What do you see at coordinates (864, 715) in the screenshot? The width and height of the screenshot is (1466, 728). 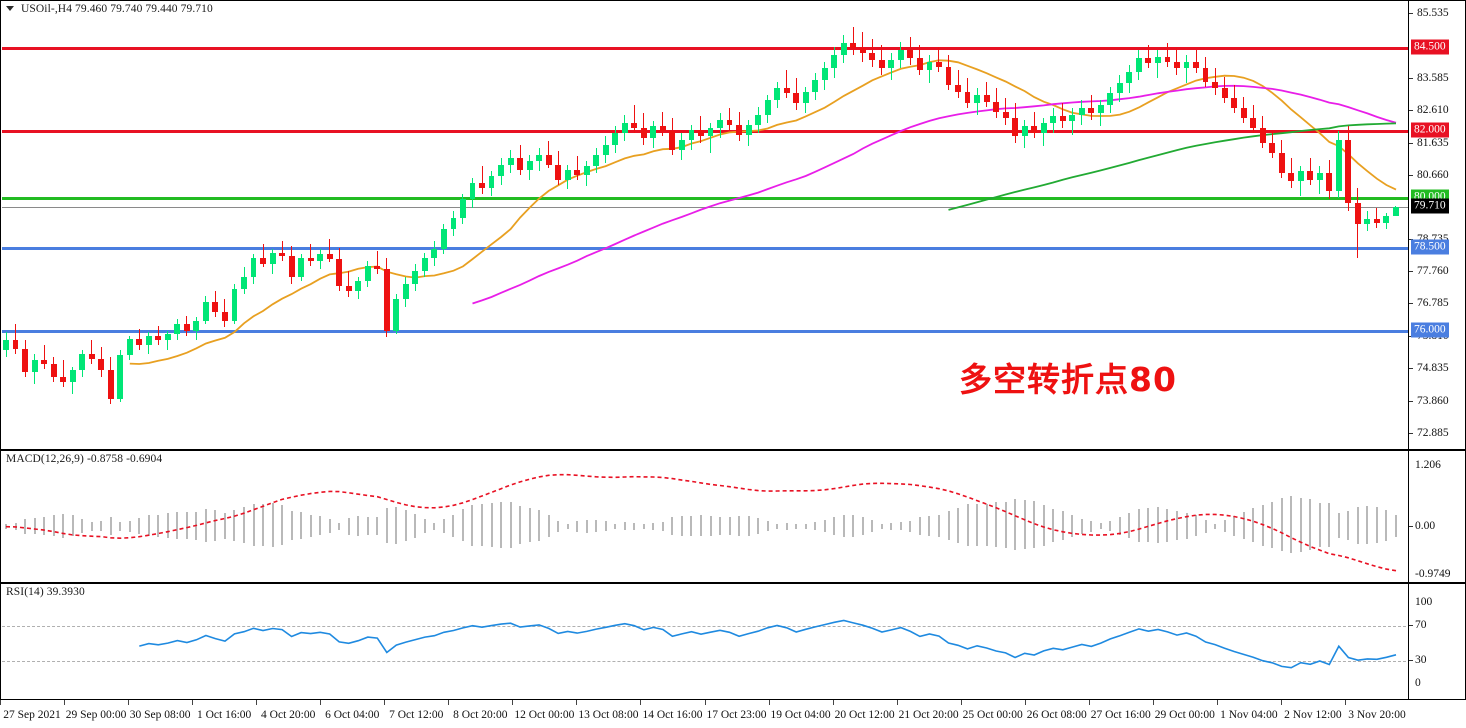 I see `time-tick-label: 20 Oct 12:00` at bounding box center [864, 715].